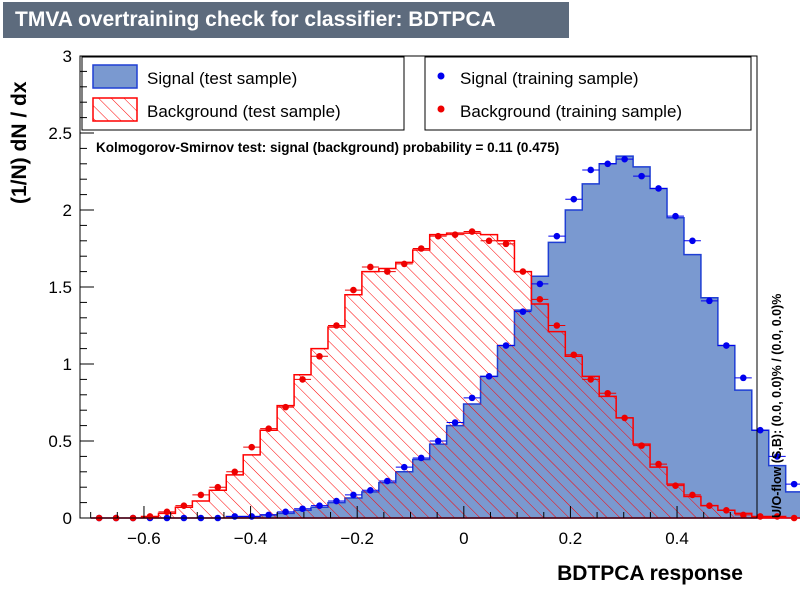 The width and height of the screenshot is (800, 590). What do you see at coordinates (144, 538) in the screenshot?
I see `x-tick-label: −0.6` at bounding box center [144, 538].